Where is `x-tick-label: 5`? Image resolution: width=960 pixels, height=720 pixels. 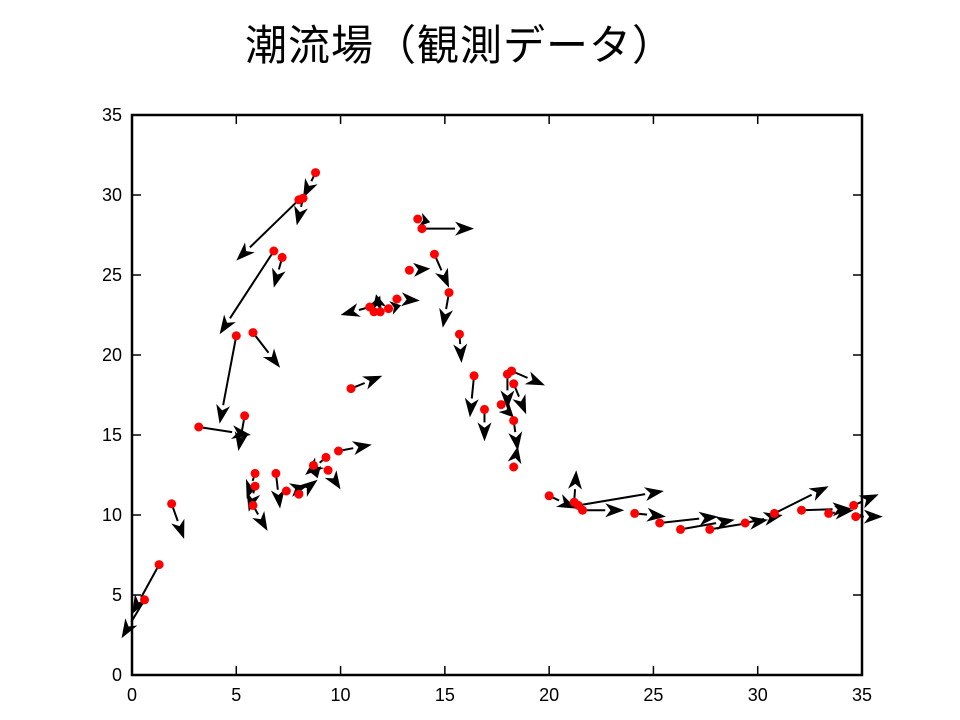 x-tick-label: 5 is located at coordinates (236, 695).